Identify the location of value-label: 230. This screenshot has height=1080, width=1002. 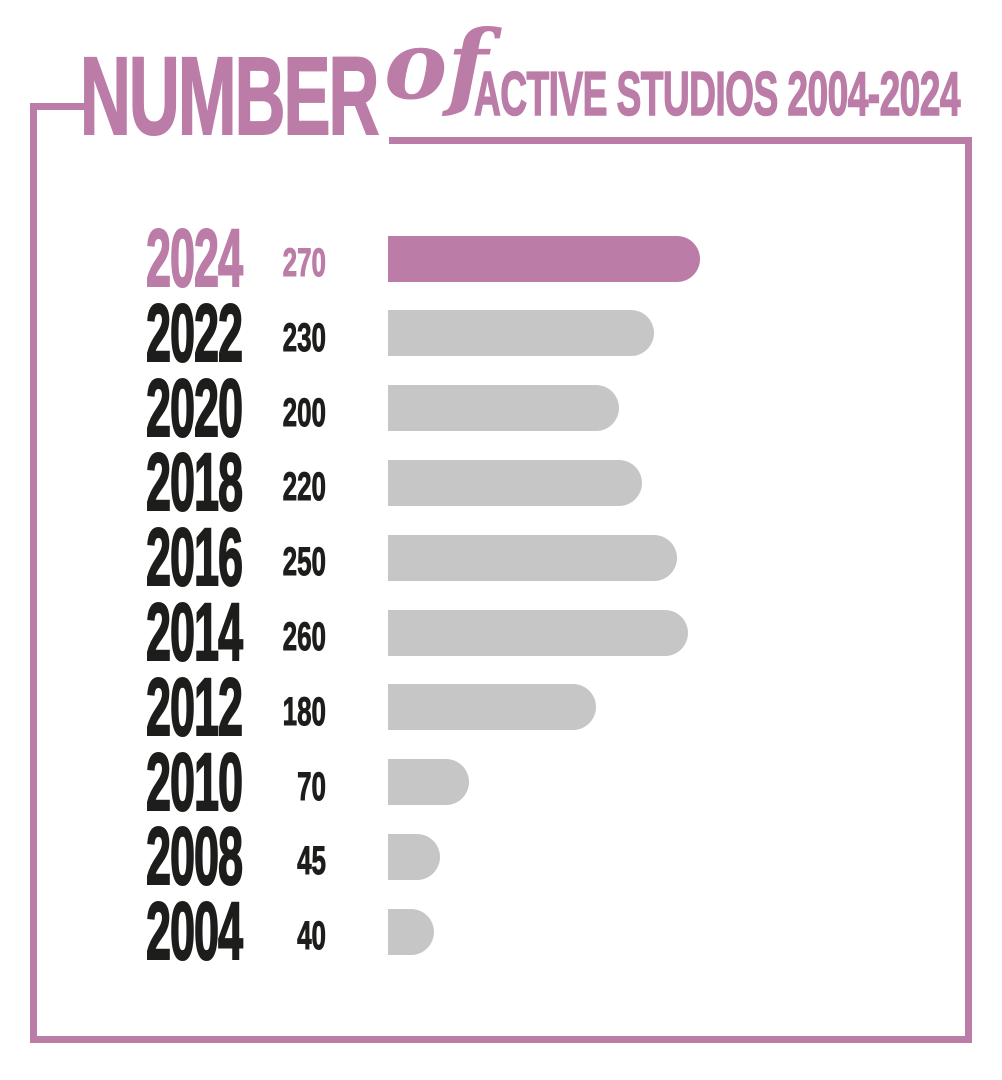
(304, 337).